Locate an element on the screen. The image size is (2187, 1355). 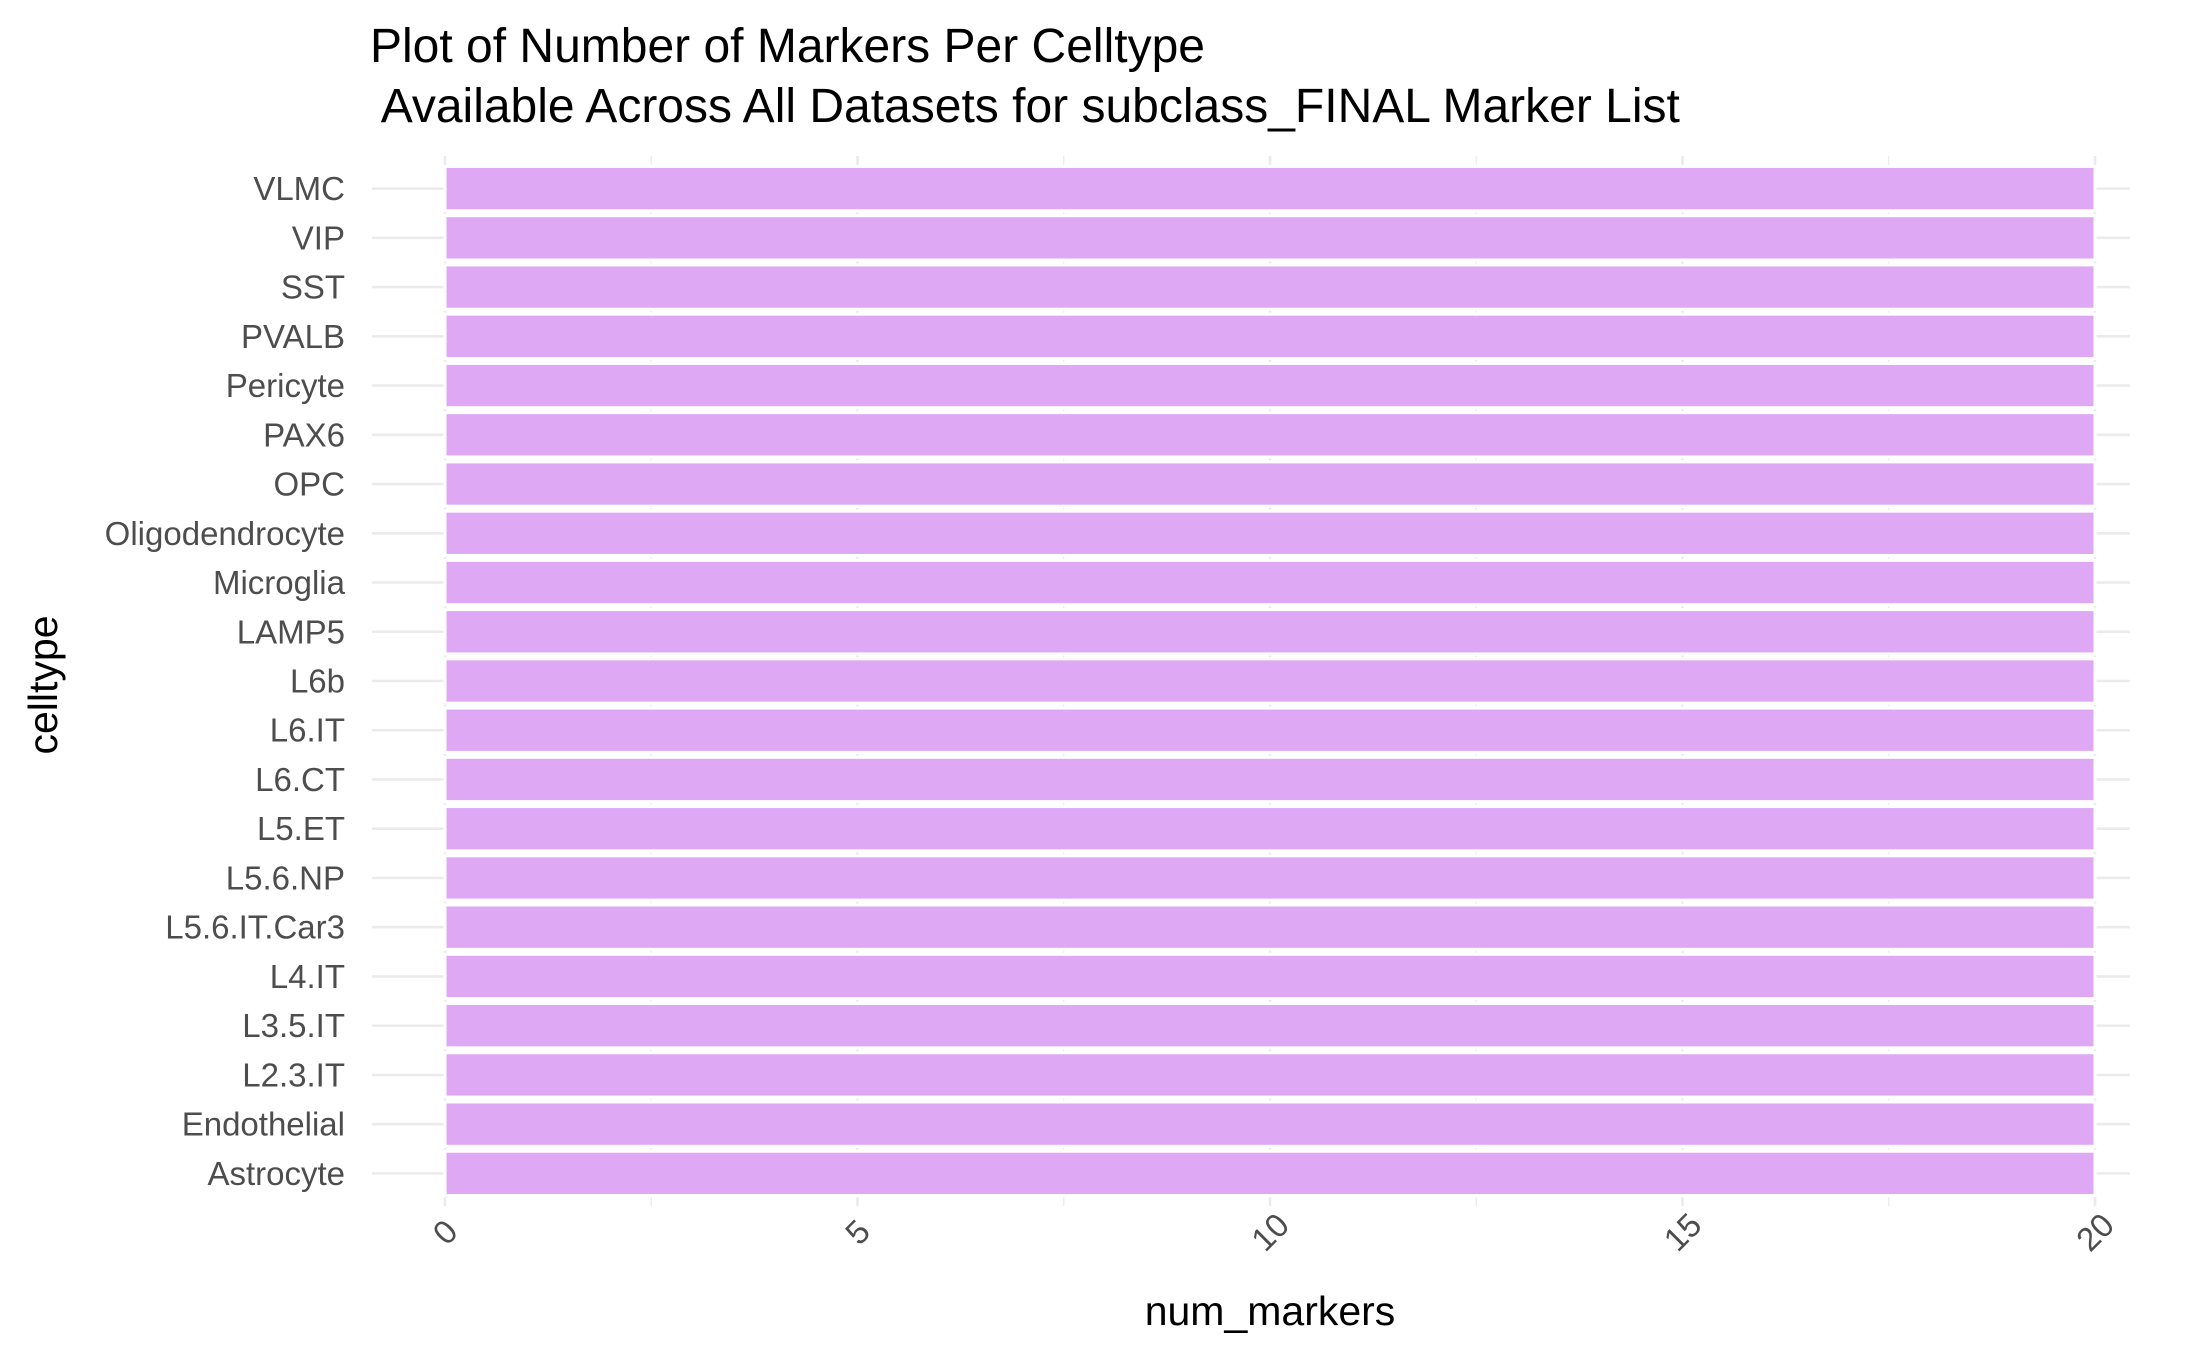
y-tick-label: LAMP5 is located at coordinates (291, 631).